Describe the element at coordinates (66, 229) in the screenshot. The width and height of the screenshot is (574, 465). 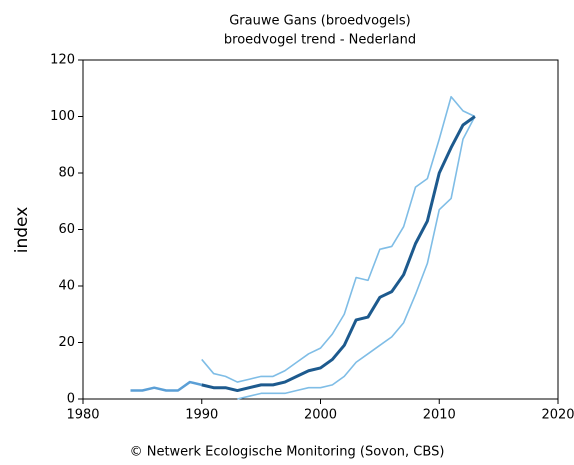
I see `y-tick-label: 60` at that location.